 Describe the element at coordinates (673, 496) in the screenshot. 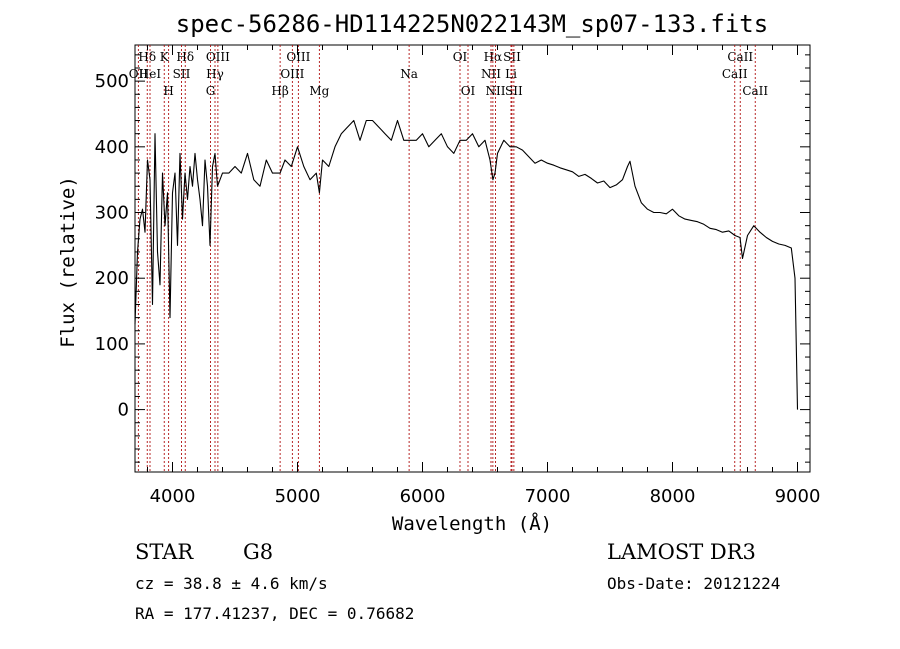

I see `x-tick-label: 8000` at that location.